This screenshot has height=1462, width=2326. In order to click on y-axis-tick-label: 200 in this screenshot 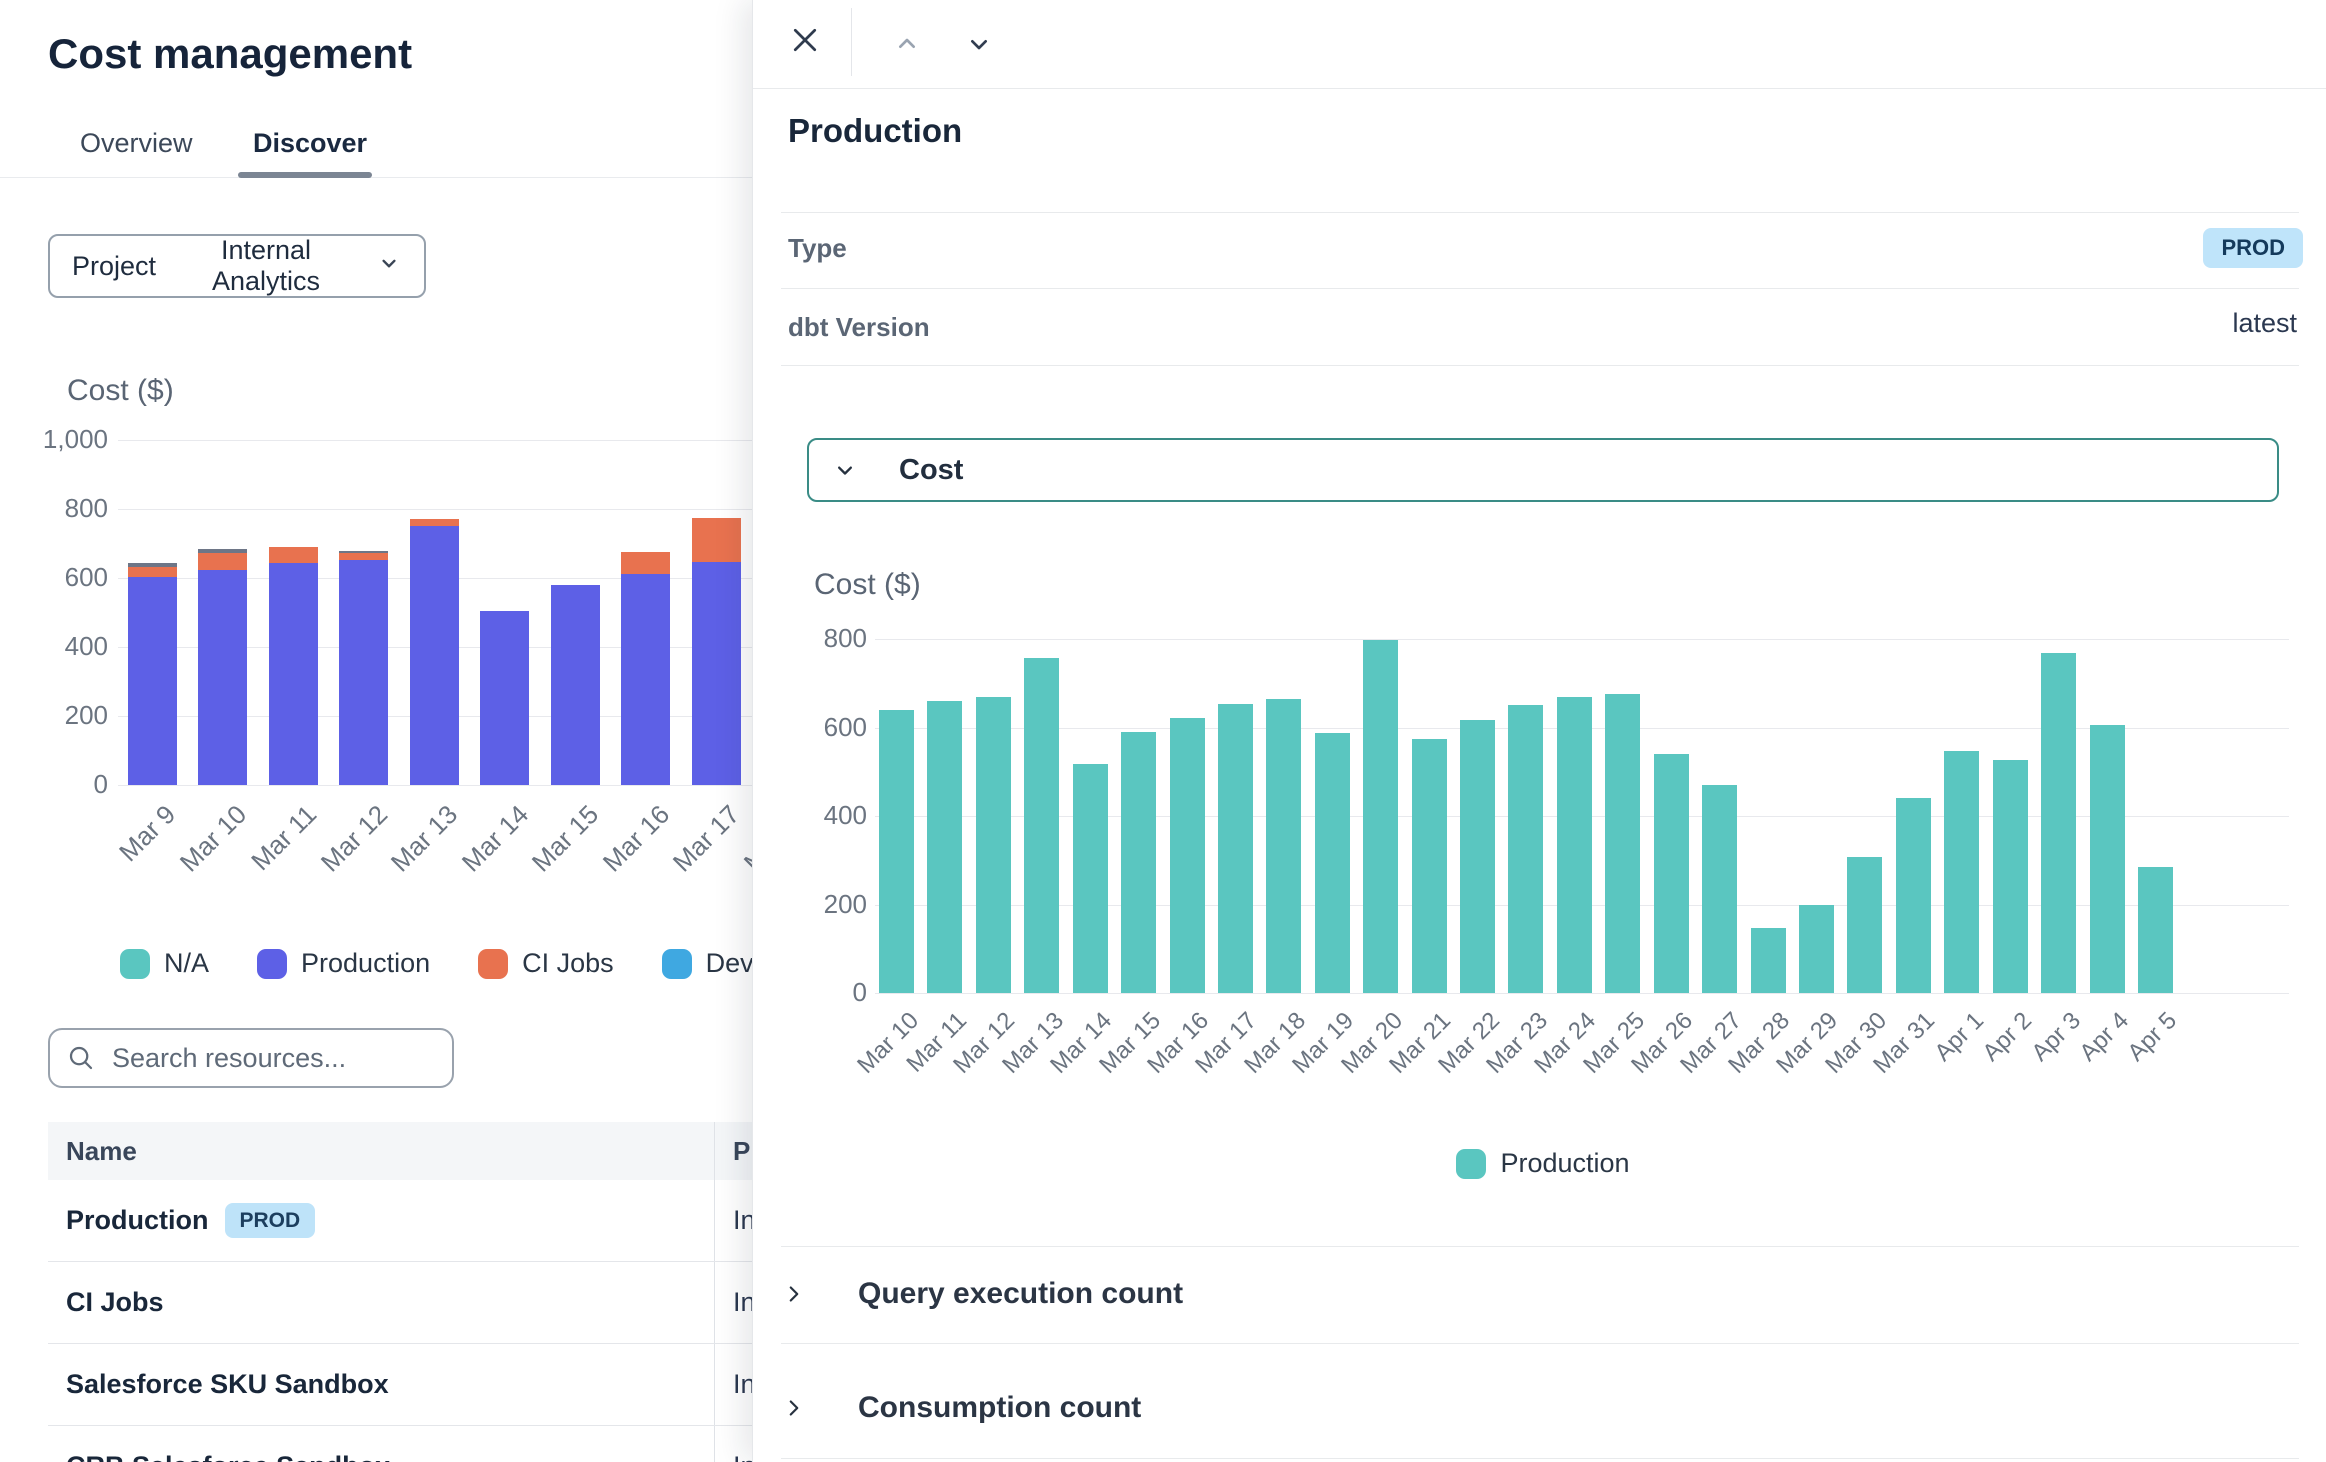, I will do `click(86, 715)`.